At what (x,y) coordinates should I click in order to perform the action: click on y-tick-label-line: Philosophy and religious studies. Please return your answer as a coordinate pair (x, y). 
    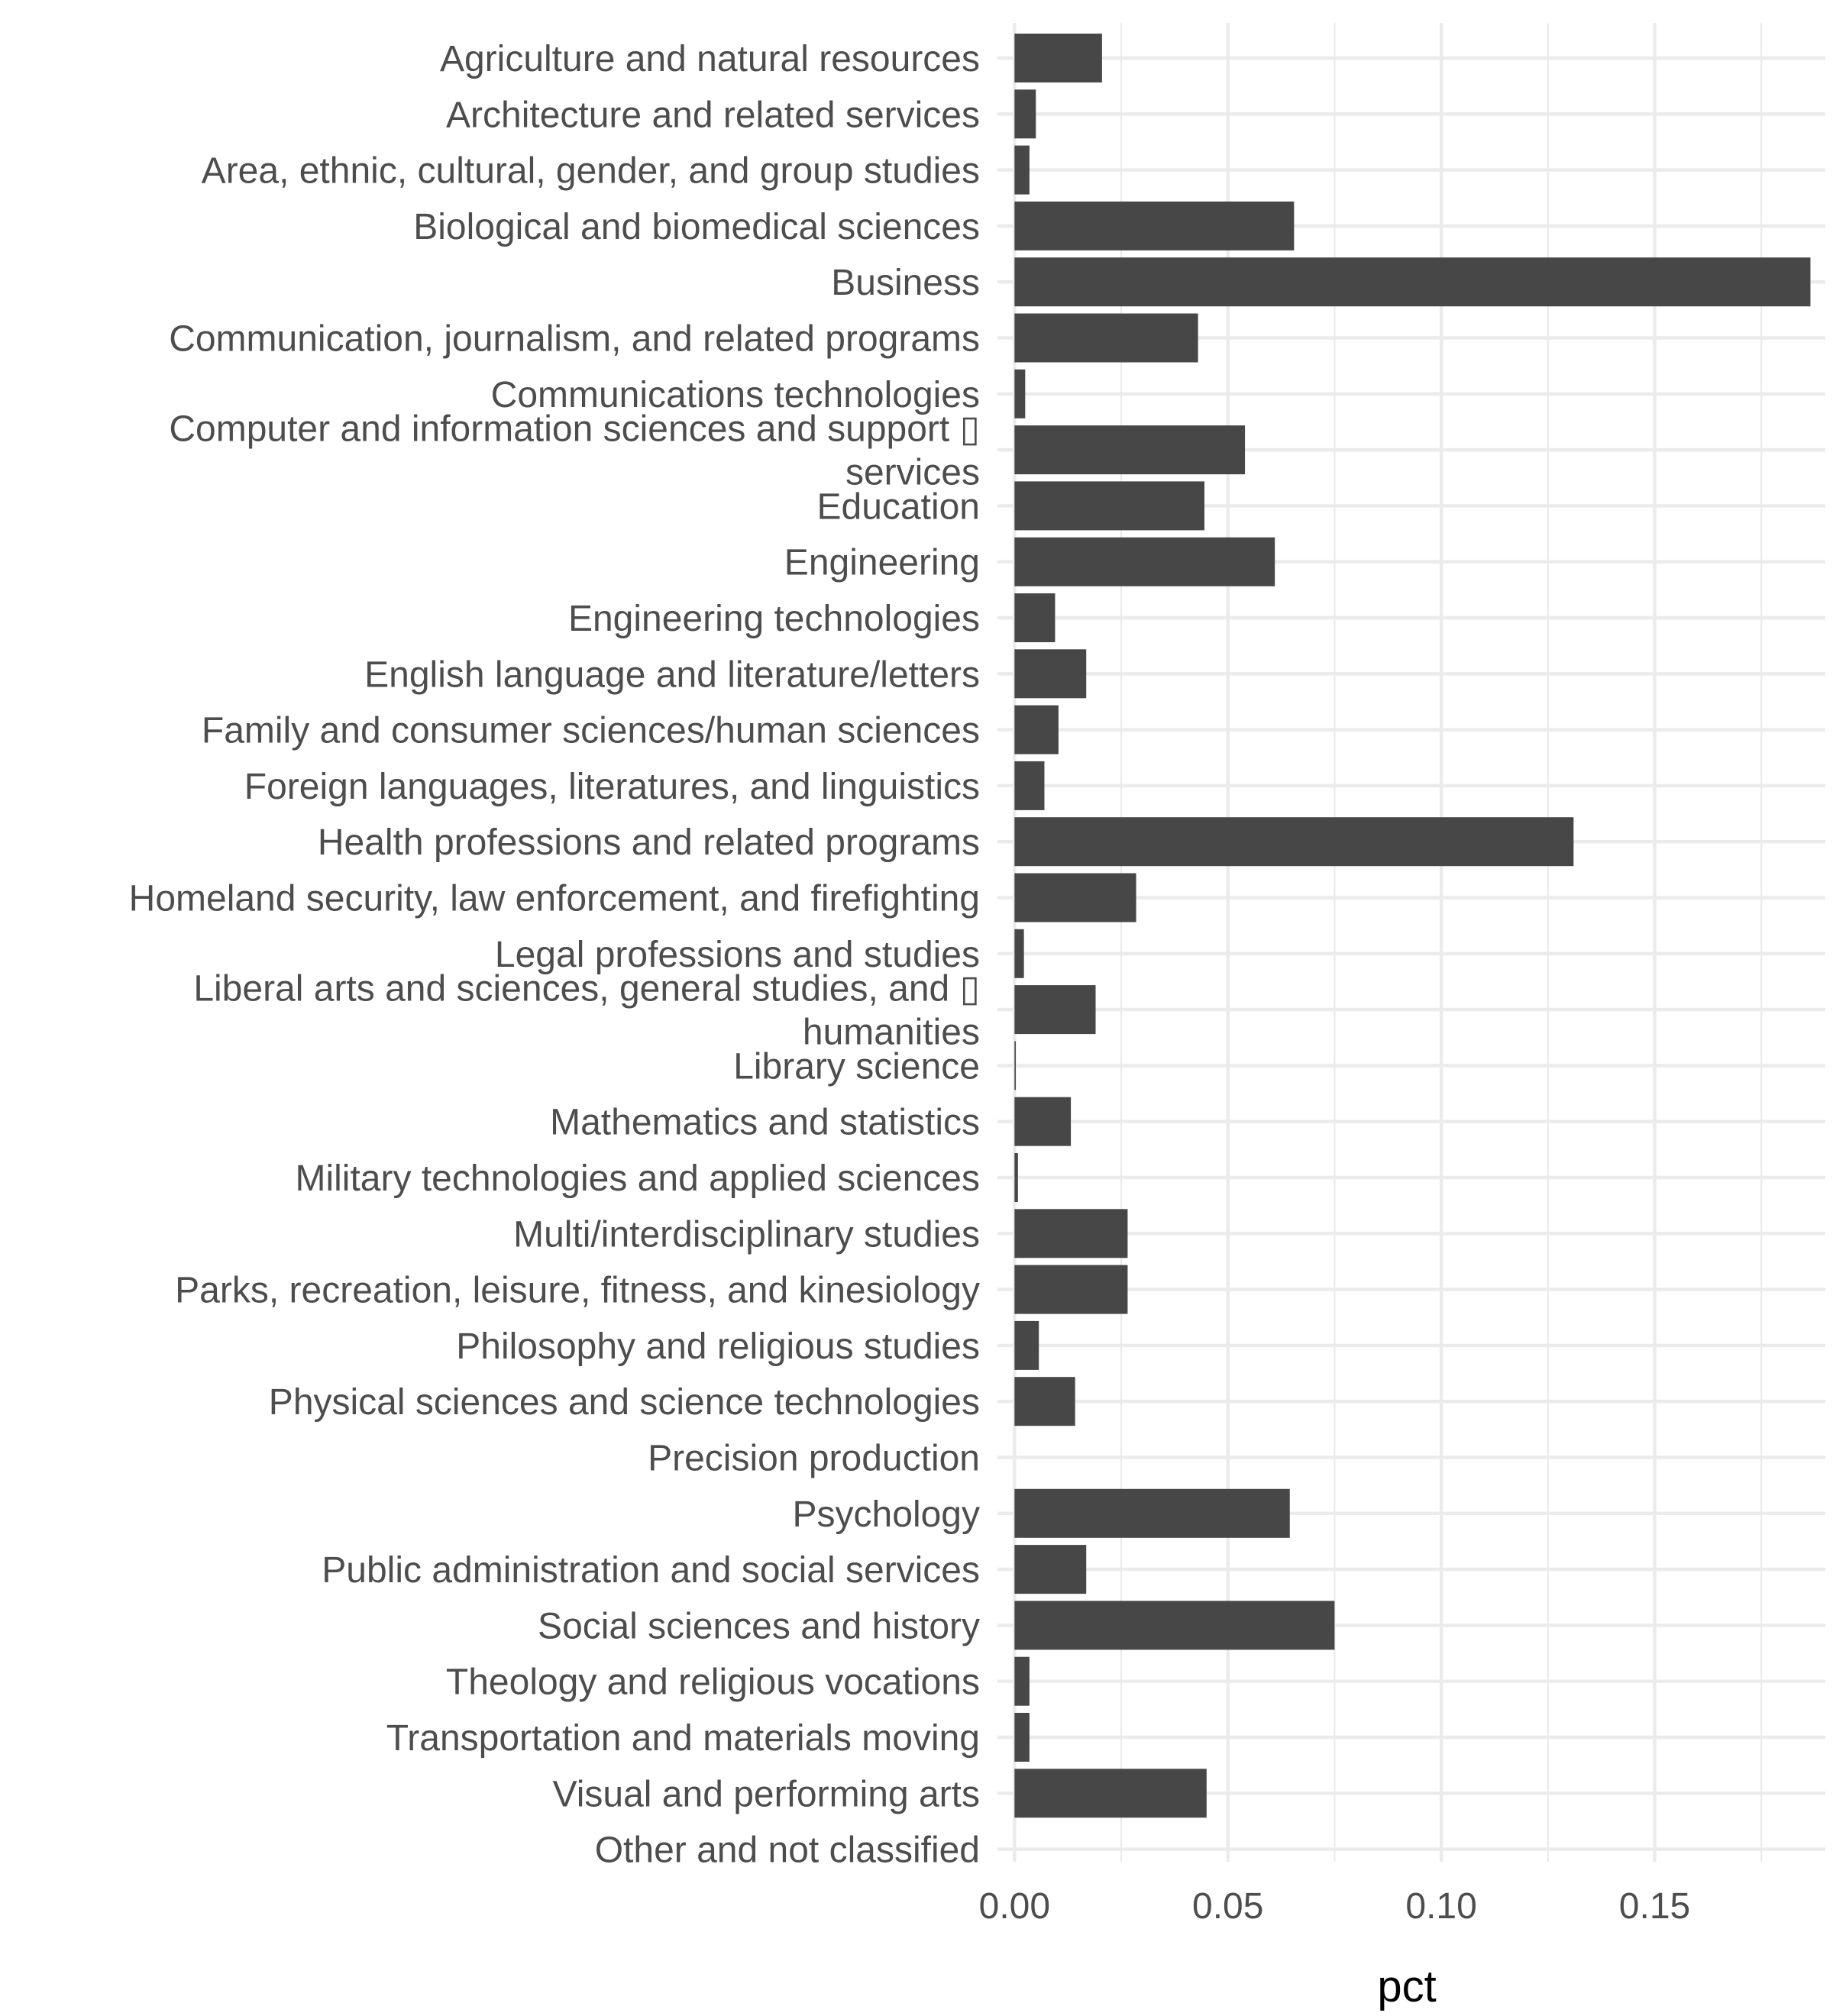
    Looking at the image, I should click on (718, 1347).